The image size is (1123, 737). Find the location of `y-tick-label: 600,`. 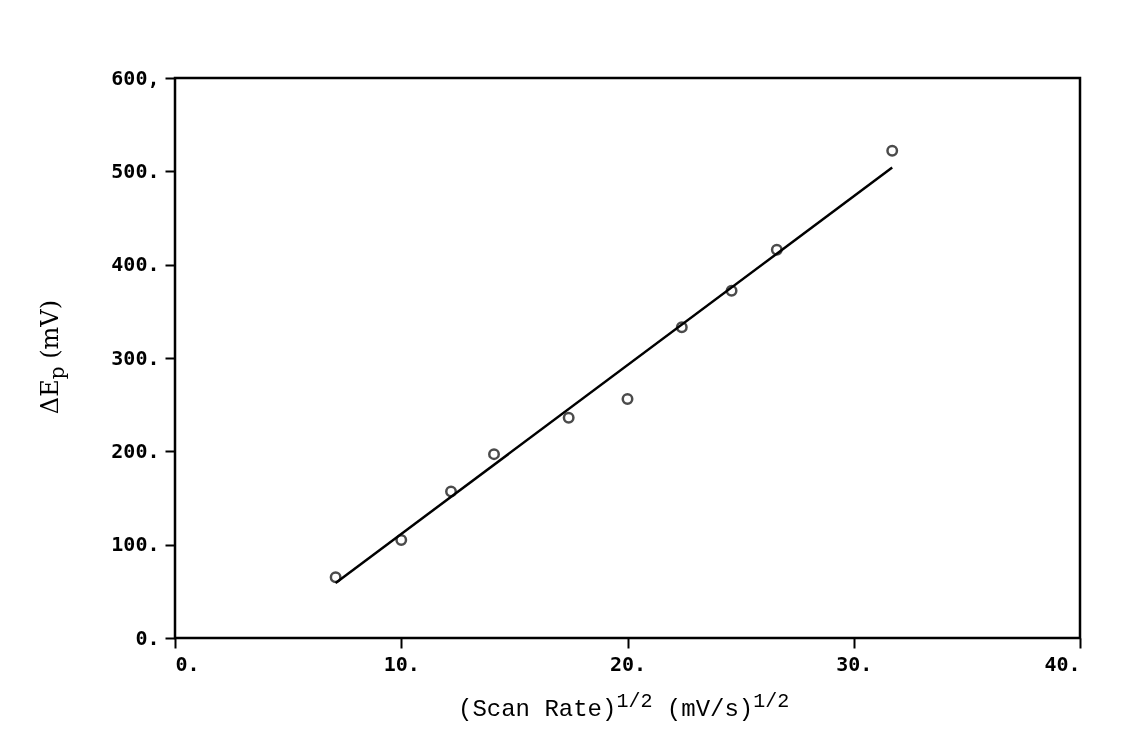

y-tick-label: 600, is located at coordinates (135, 77).